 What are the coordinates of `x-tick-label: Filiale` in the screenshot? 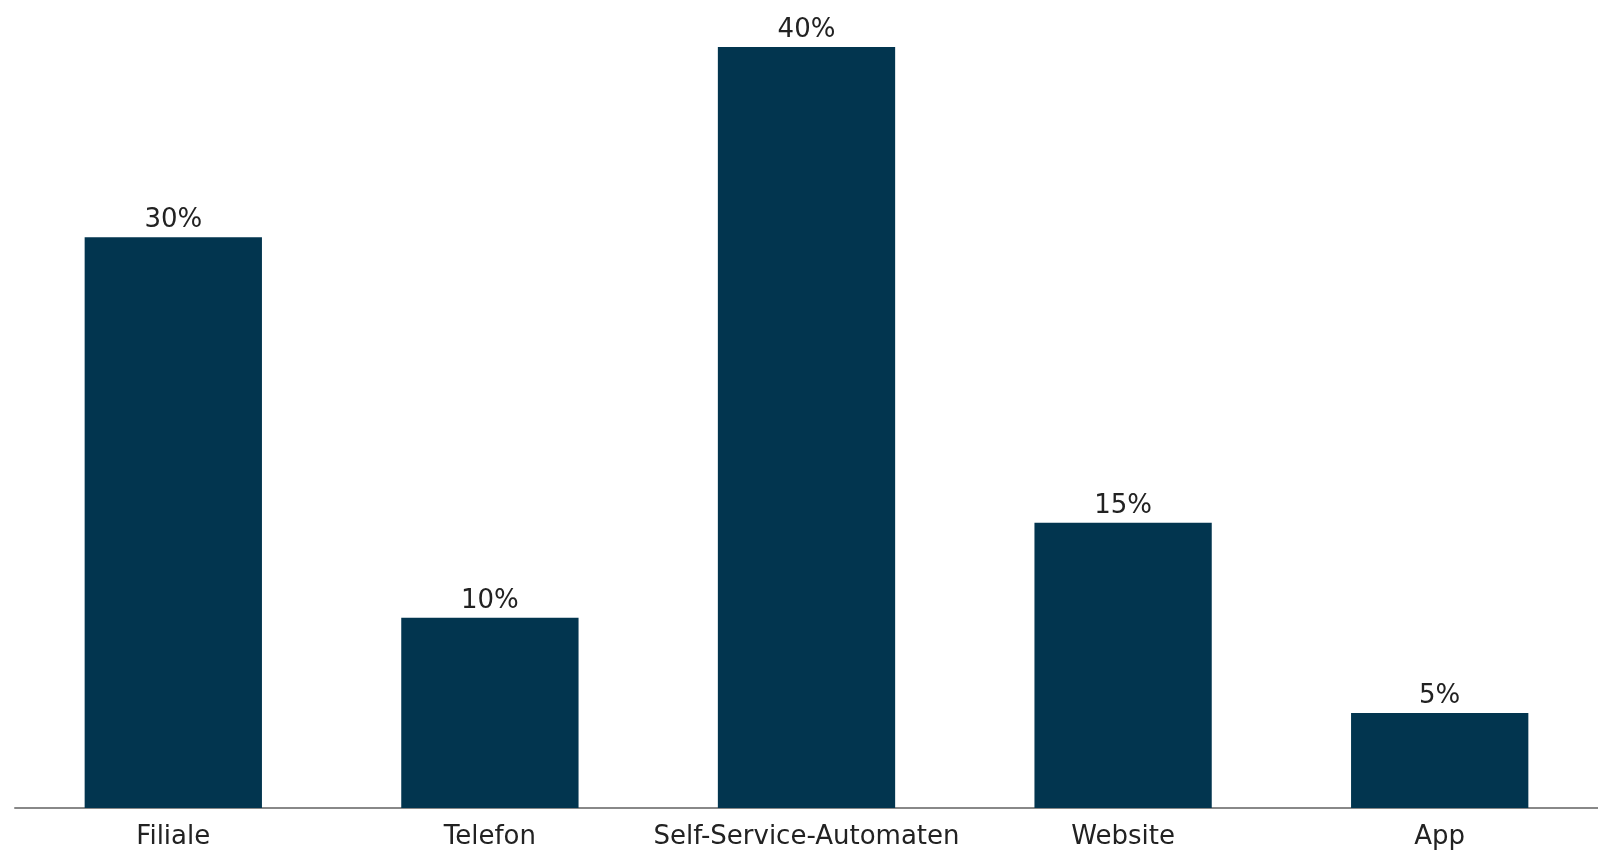 It's located at (173, 835).